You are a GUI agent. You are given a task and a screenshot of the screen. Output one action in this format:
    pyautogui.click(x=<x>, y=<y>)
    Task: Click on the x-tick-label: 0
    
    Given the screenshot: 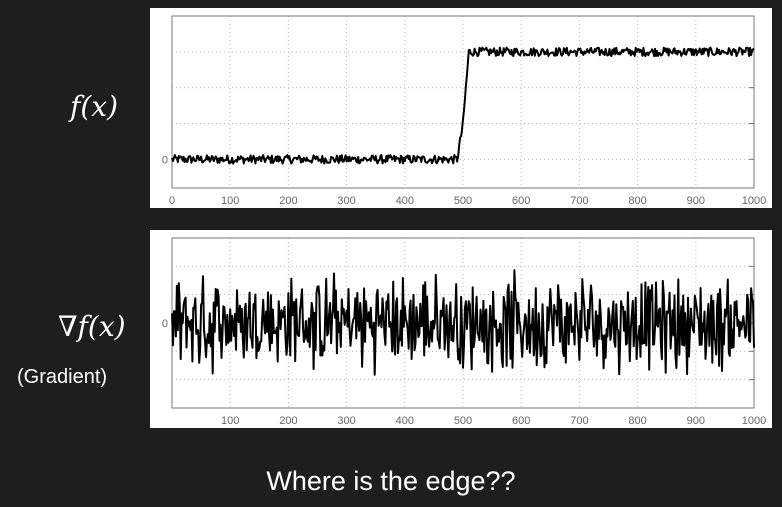 What is the action you would take?
    pyautogui.click(x=172, y=201)
    